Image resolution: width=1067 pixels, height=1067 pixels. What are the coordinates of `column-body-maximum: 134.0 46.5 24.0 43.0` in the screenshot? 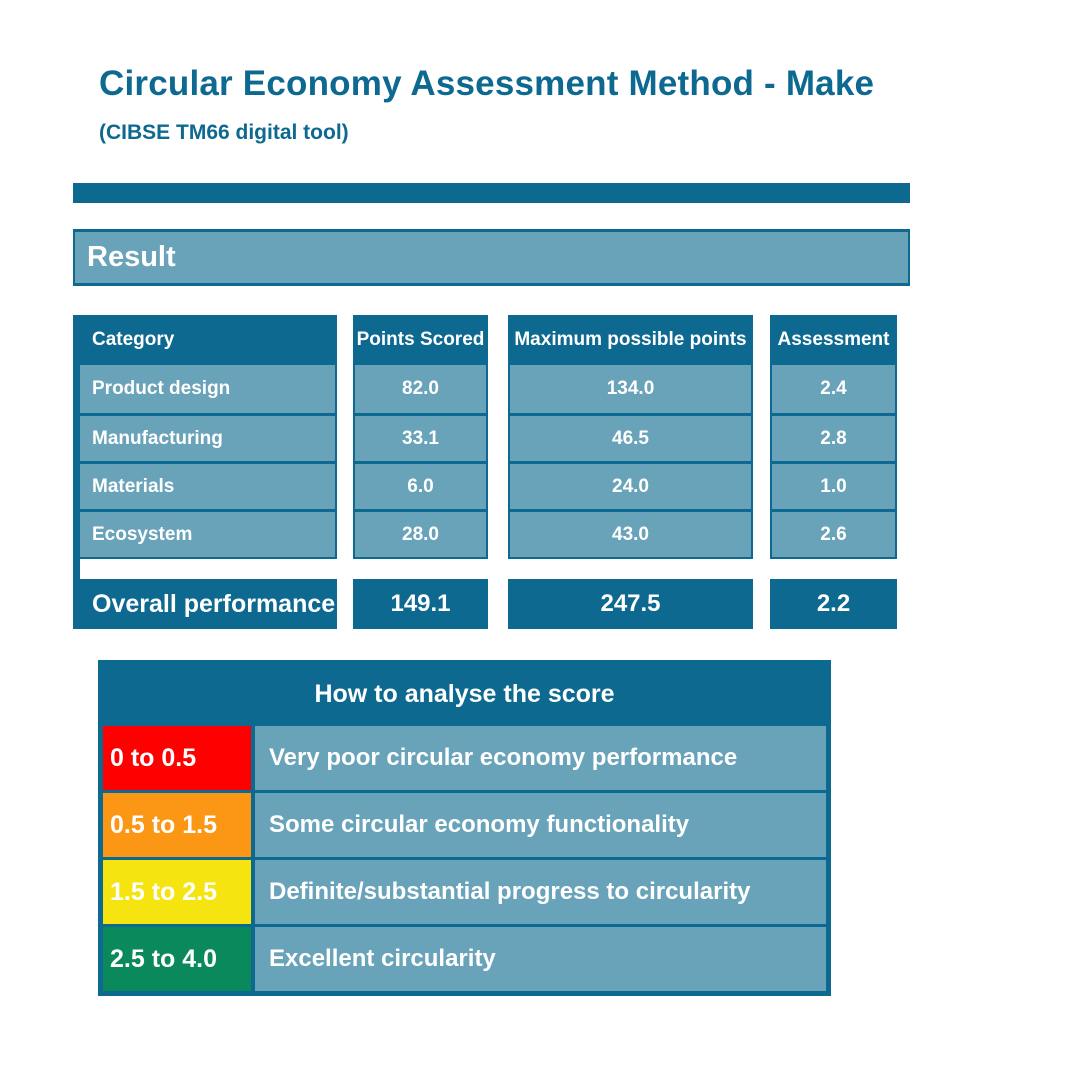 It's located at (630, 462).